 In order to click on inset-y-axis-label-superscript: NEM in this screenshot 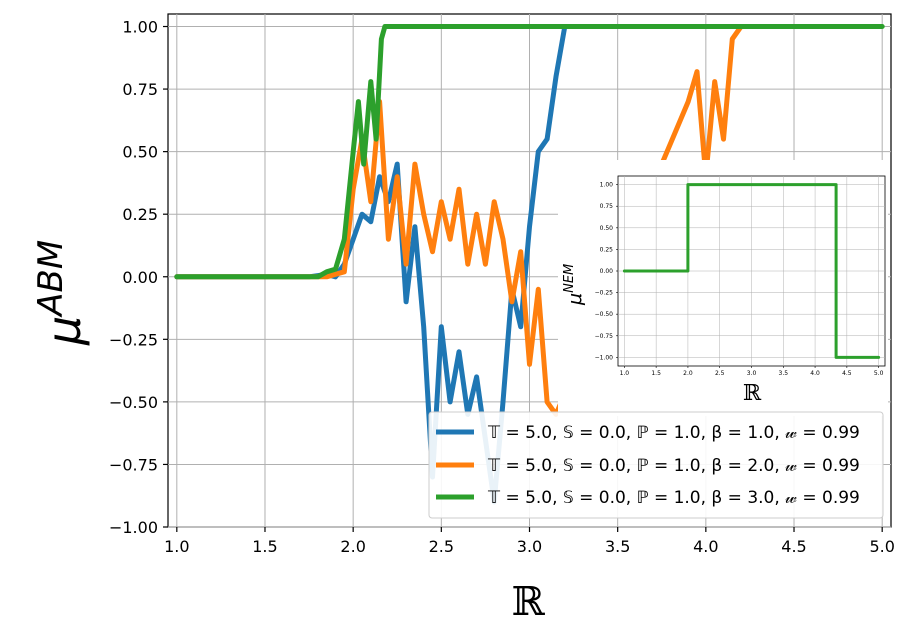, I will do `click(569, 278)`.